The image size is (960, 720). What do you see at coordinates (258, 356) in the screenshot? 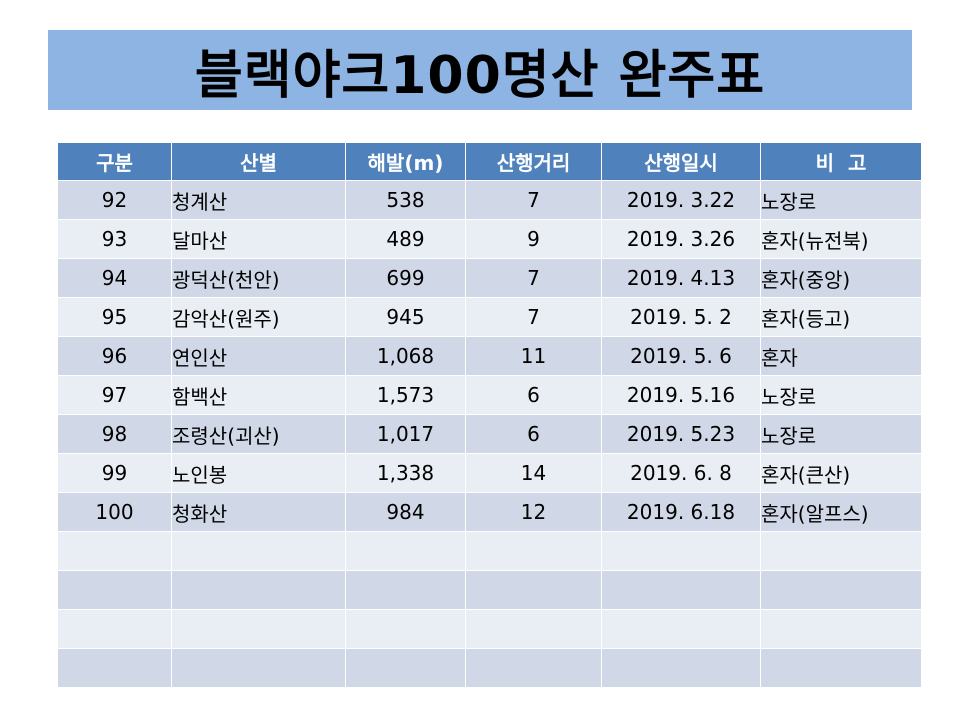
I see `cell-mountain: 연인산` at bounding box center [258, 356].